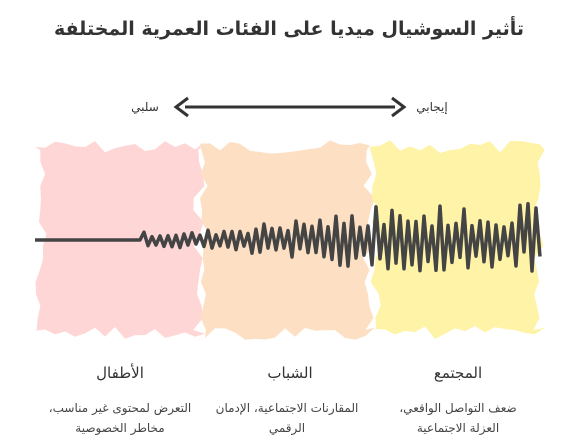 The width and height of the screenshot is (578, 447). Describe the element at coordinates (120, 373) in the screenshot. I see `group-label: الأطفال` at that location.